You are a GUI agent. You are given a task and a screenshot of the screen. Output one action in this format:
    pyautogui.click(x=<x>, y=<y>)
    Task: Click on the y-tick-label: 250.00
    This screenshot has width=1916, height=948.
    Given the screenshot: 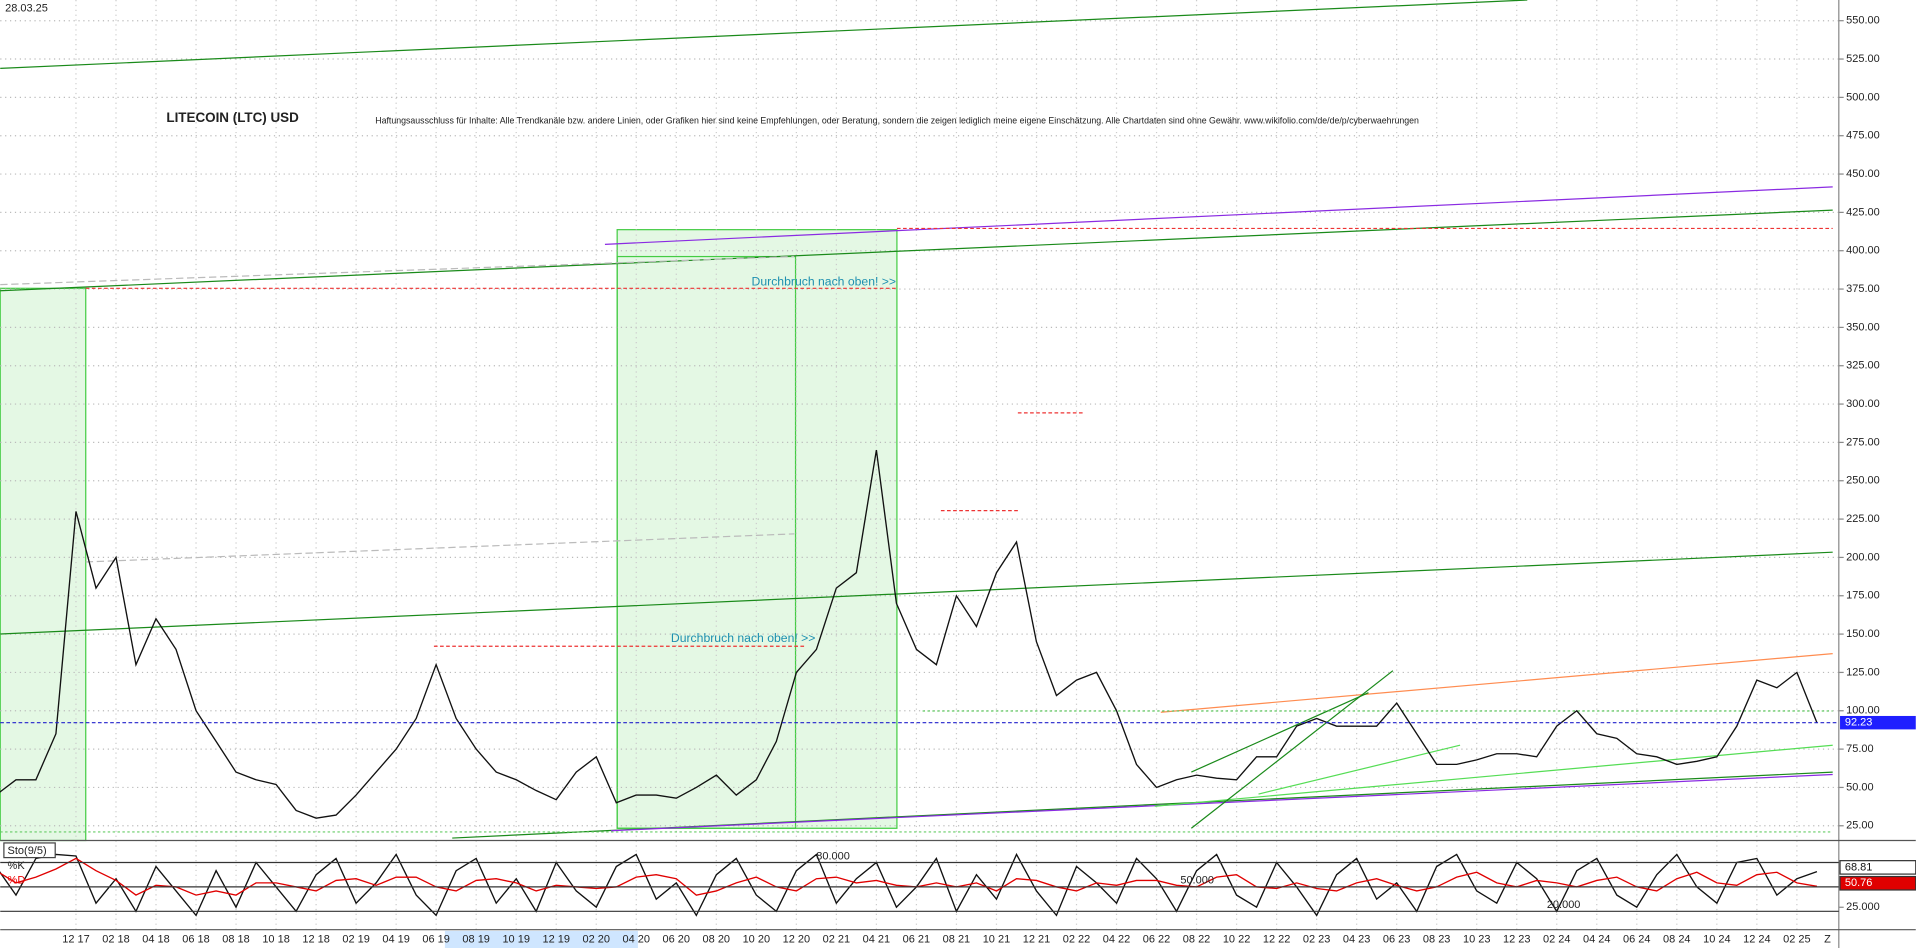 What is the action you would take?
    pyautogui.click(x=1863, y=481)
    